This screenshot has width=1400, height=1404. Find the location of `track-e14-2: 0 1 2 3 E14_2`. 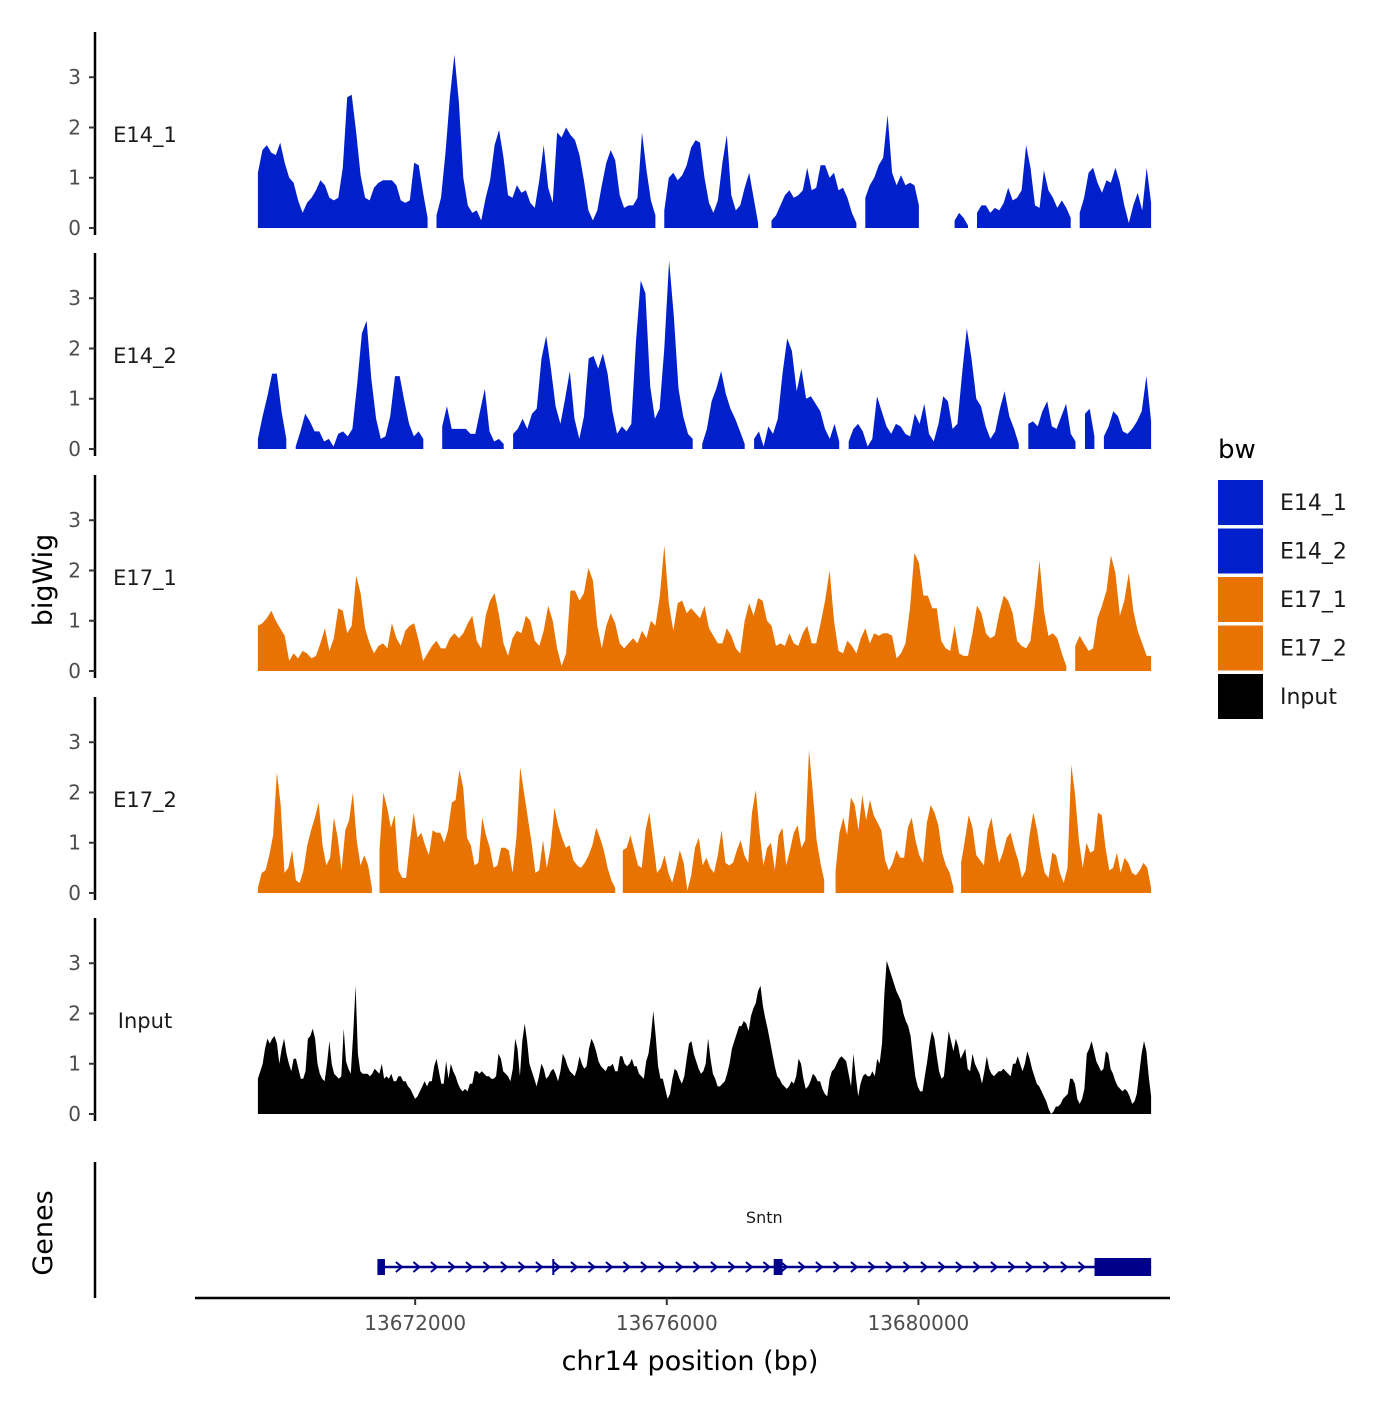

track-e14-2: 0 1 2 3 E14_2 is located at coordinates (610, 357).